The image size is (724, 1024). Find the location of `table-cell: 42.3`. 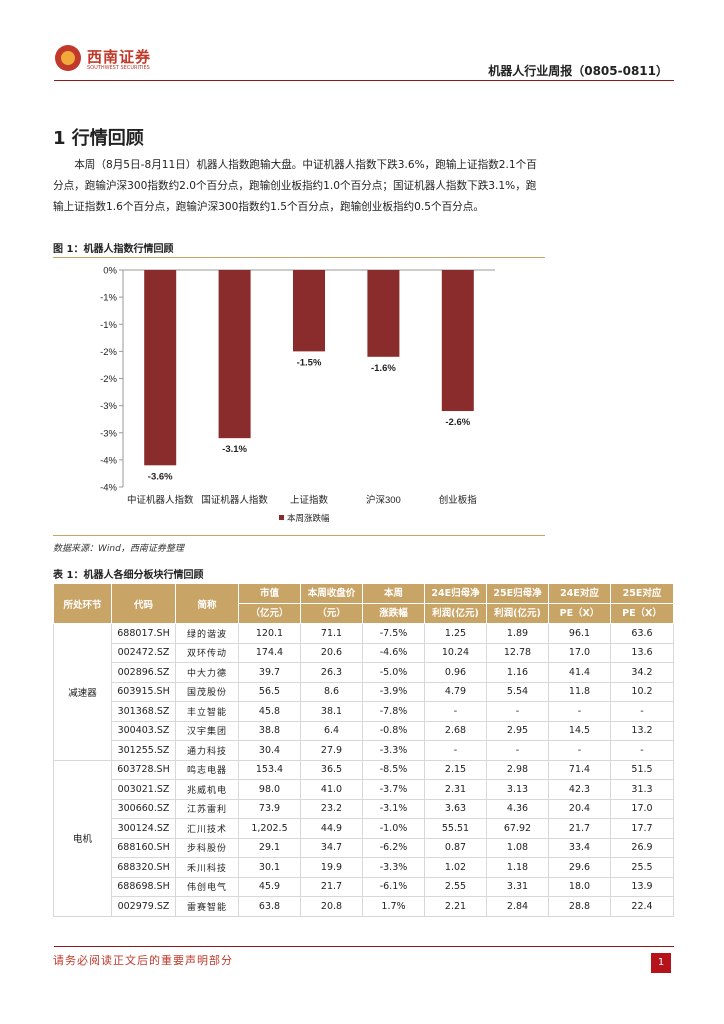

table-cell: 42.3 is located at coordinates (579, 789).